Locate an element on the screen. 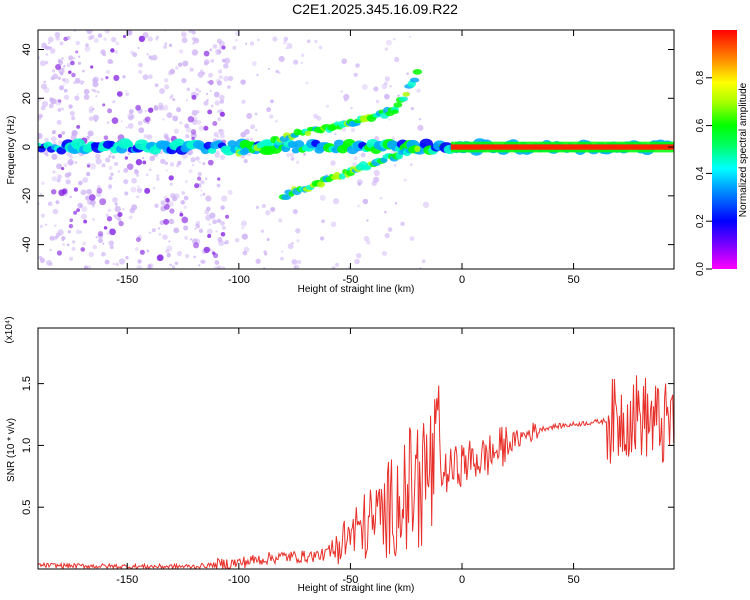 Image resolution: width=750 pixels, height=600 pixels. y-tick-label: 20 is located at coordinates (27, 98).